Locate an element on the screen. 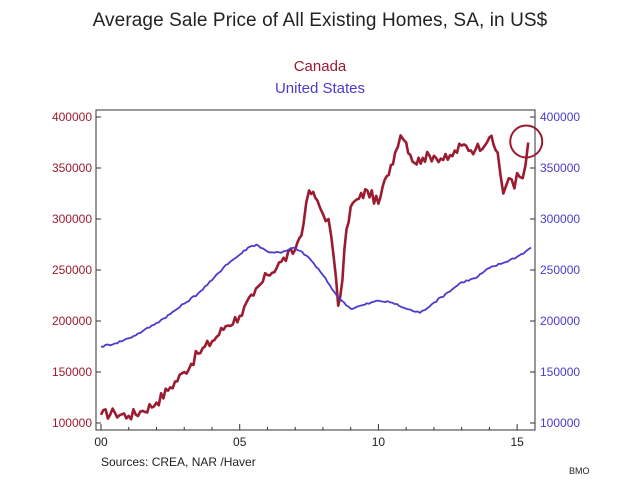  y-tick-left-label: 250000 is located at coordinates (72, 270).